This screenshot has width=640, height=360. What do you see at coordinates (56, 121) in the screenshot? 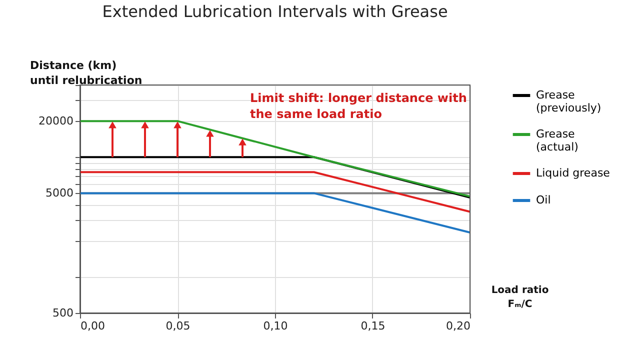
I see `y-tick-label: 20000` at bounding box center [56, 121].